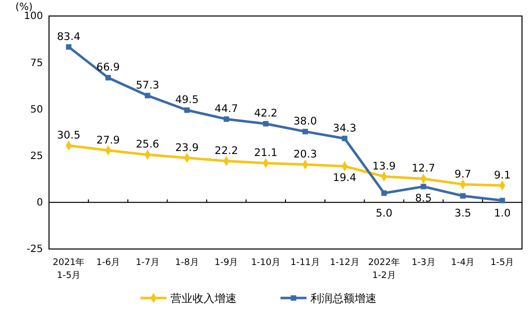  Describe the element at coordinates (266, 114) in the screenshot. I see `data-label: 42.2` at that location.